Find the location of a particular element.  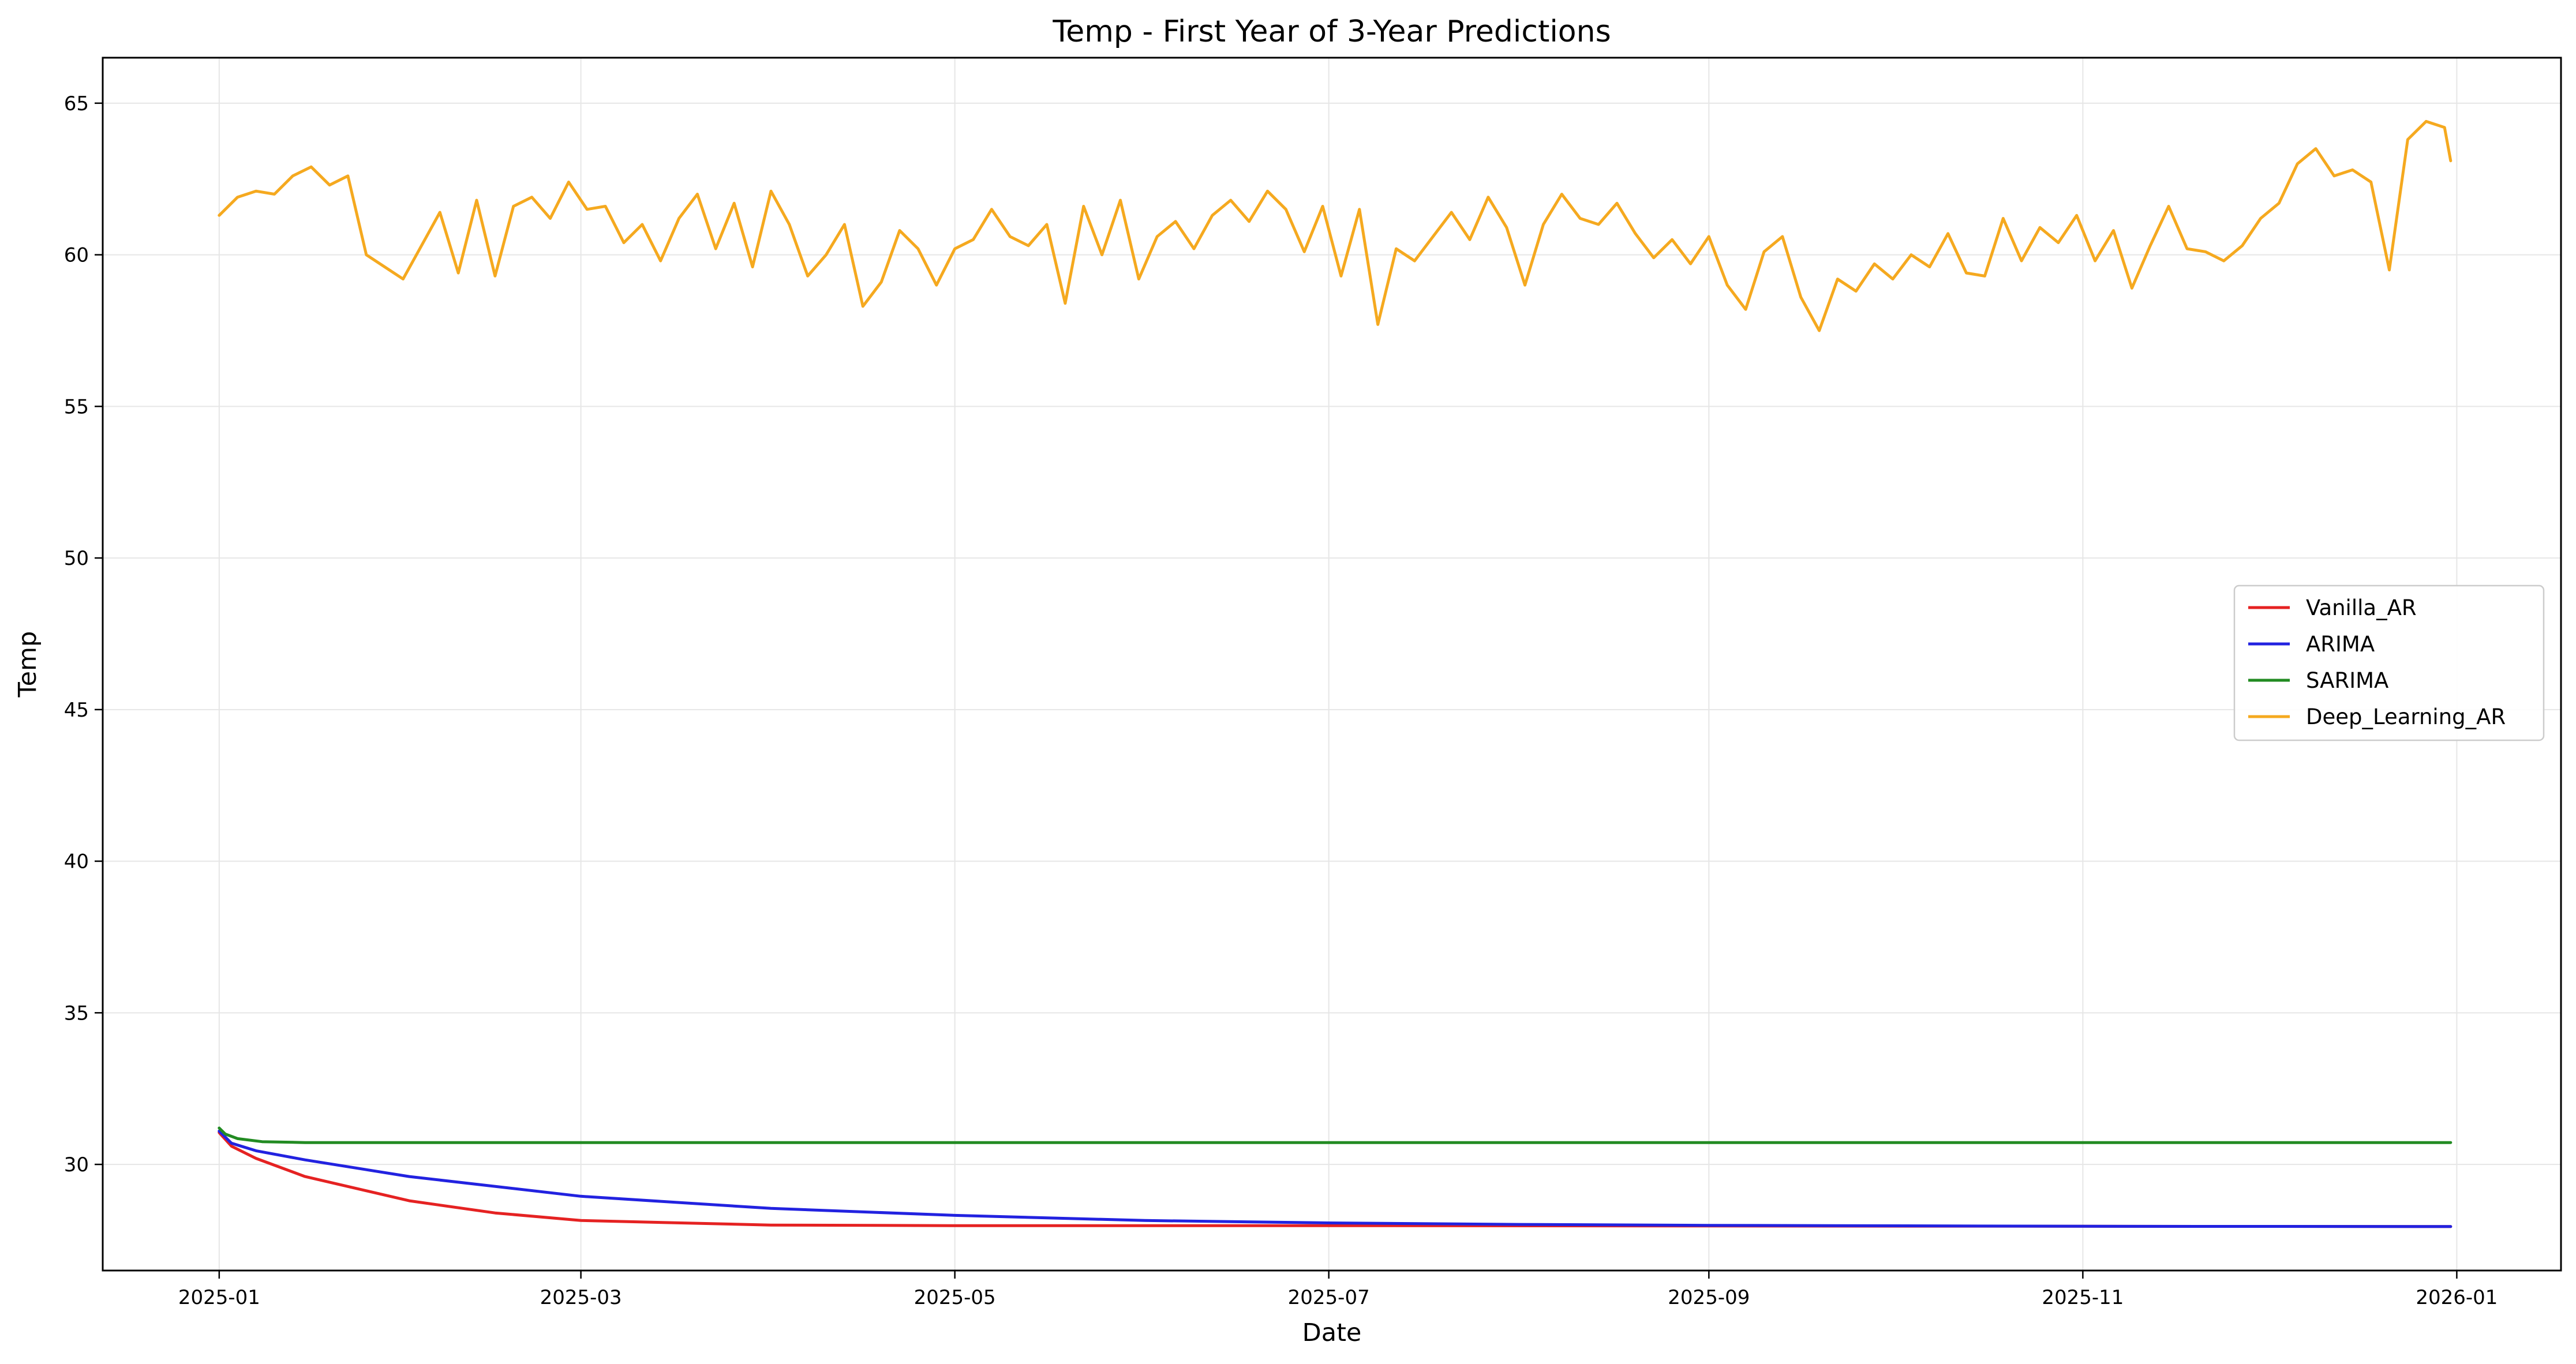

x-tick-label: 2025-09 is located at coordinates (1709, 1297).